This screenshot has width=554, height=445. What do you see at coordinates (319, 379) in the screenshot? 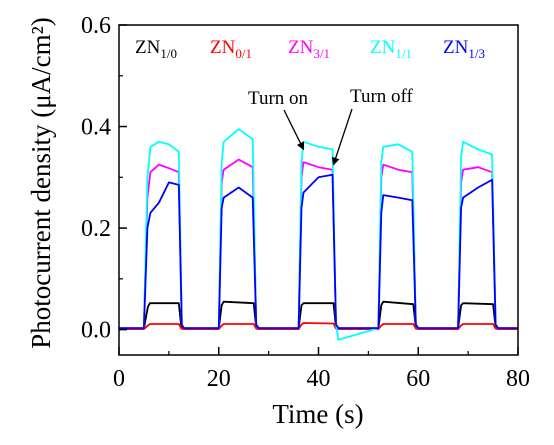
I see `x-tick-label: 40` at bounding box center [319, 379].